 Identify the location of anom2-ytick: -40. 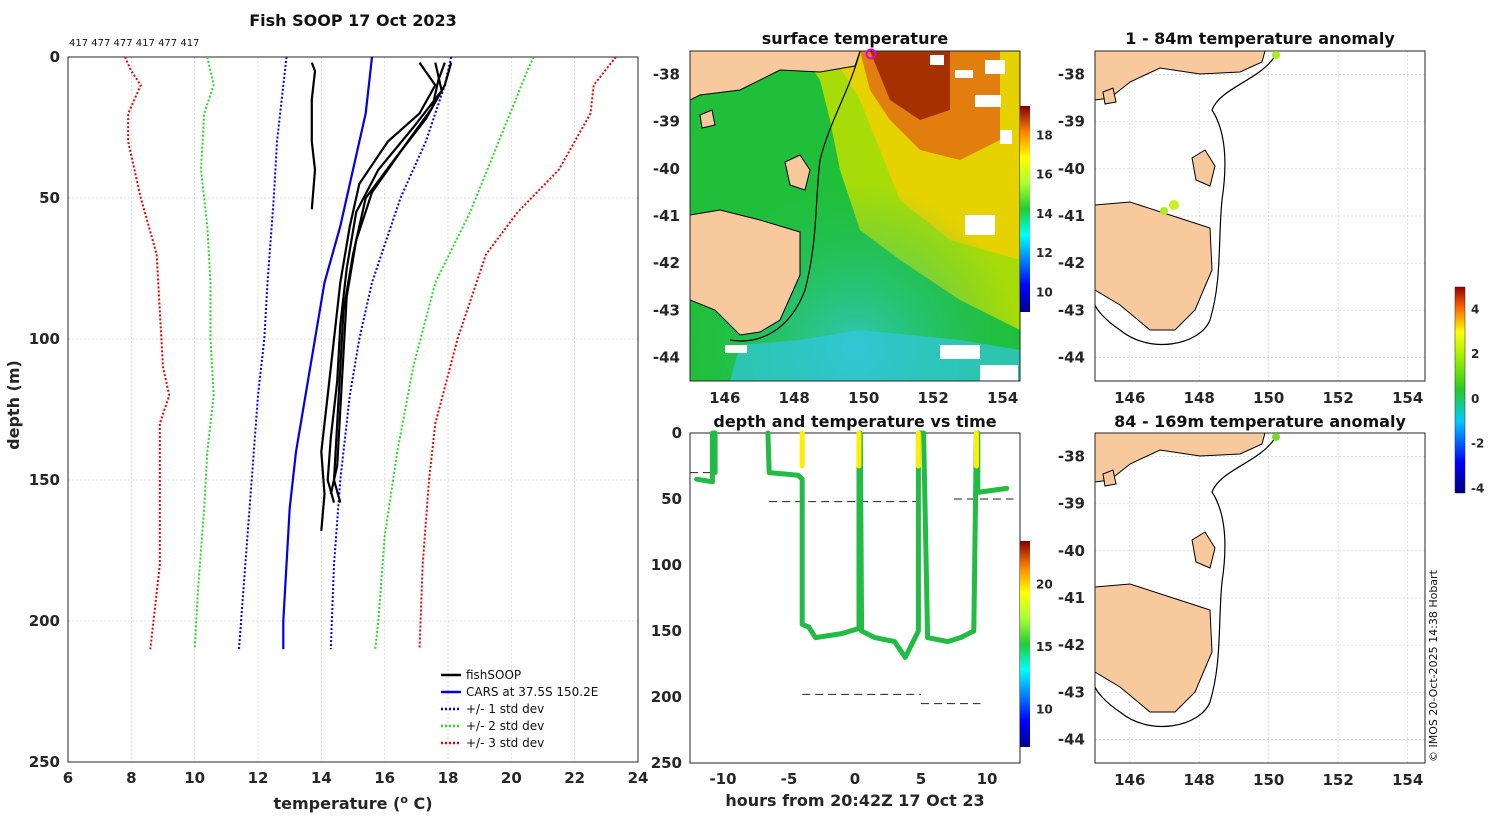
(1071, 551).